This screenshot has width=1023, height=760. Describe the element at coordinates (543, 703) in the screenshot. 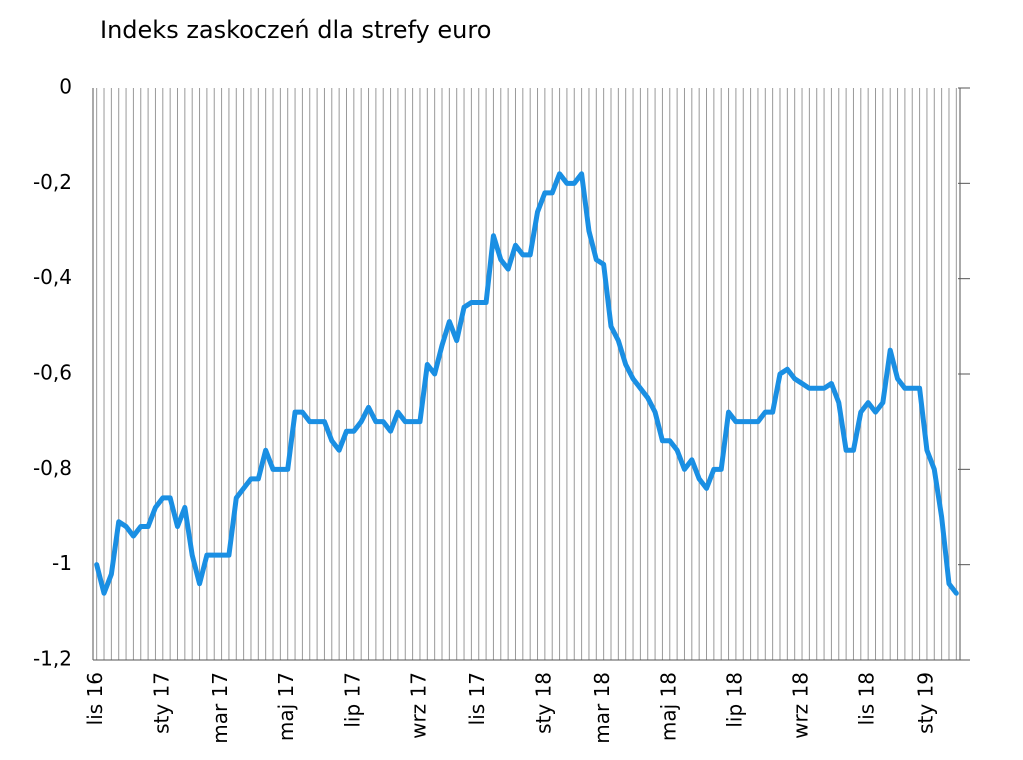

I see `x-tick-label: sty 18` at that location.